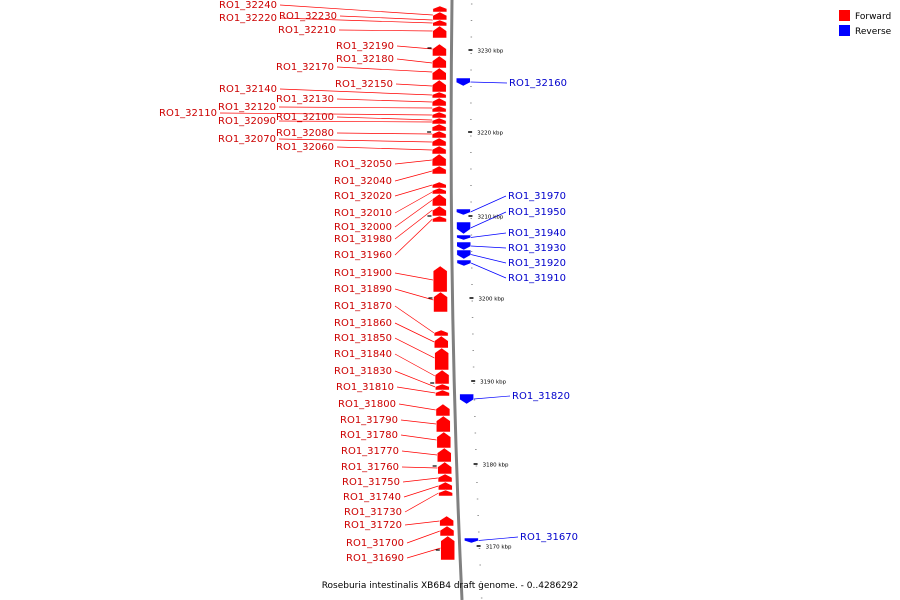 Image resolution: width=900 pixels, height=600 pixels. Describe the element at coordinates (363, 338) in the screenshot. I see `forward-gene-label: RO1_31850` at that location.